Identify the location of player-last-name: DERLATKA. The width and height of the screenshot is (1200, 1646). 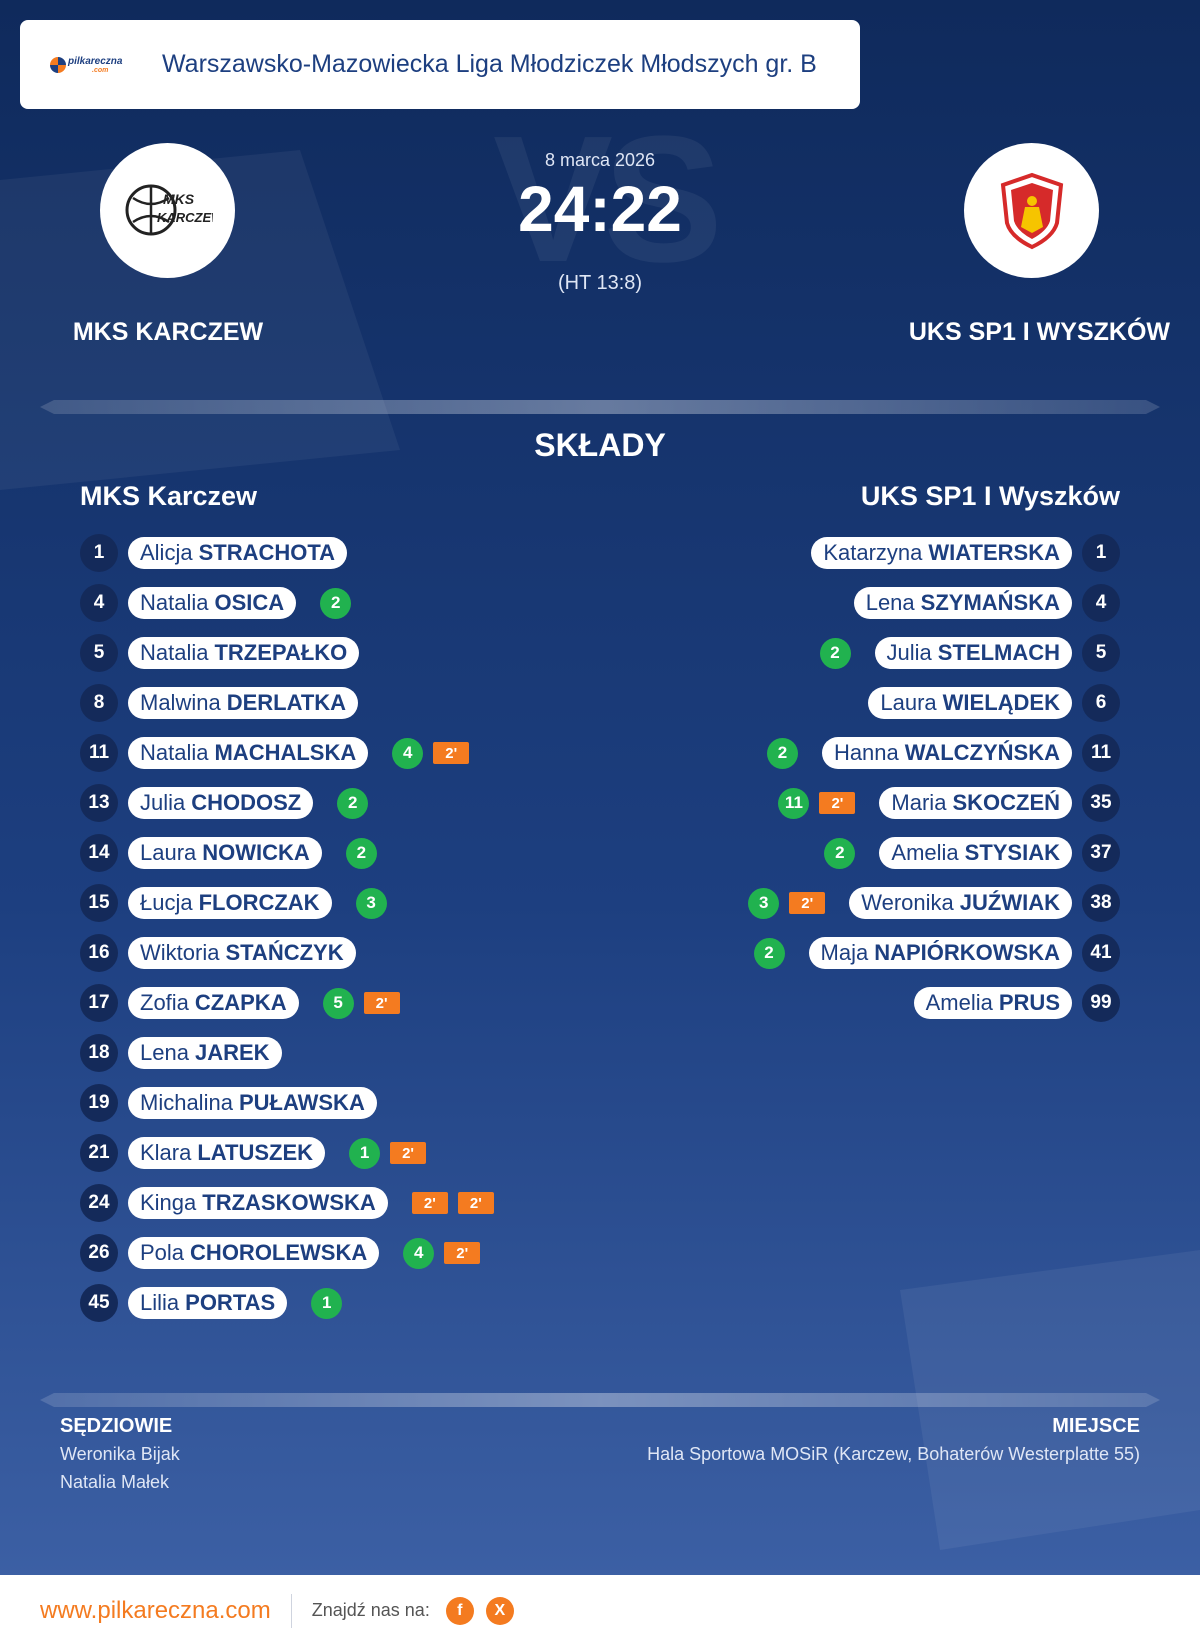
(286, 702).